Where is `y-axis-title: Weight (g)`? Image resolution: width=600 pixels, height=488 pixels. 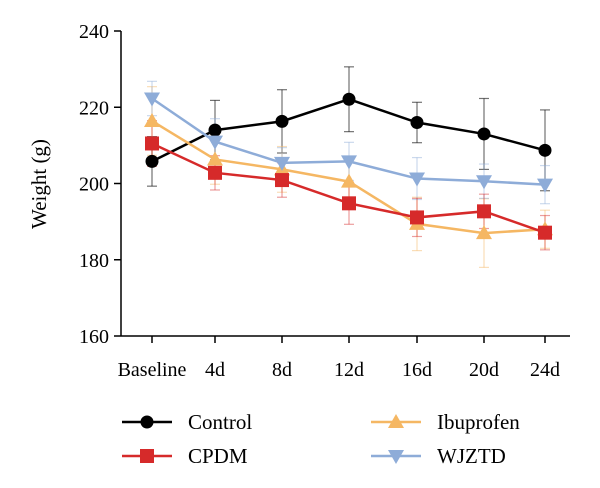 y-axis-title: Weight (g) is located at coordinates (39, 184).